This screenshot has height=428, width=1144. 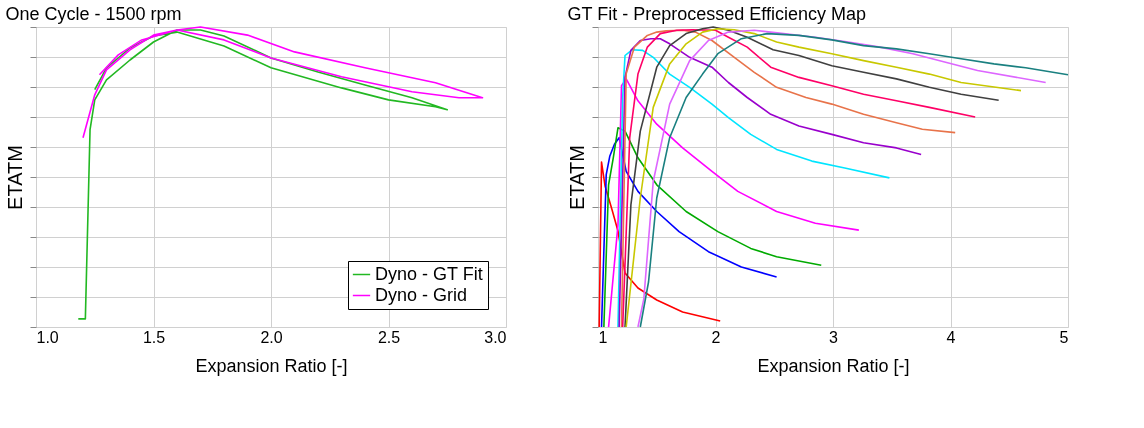 What do you see at coordinates (716, 337) in the screenshot?
I see `x-tick-label: 2` at bounding box center [716, 337].